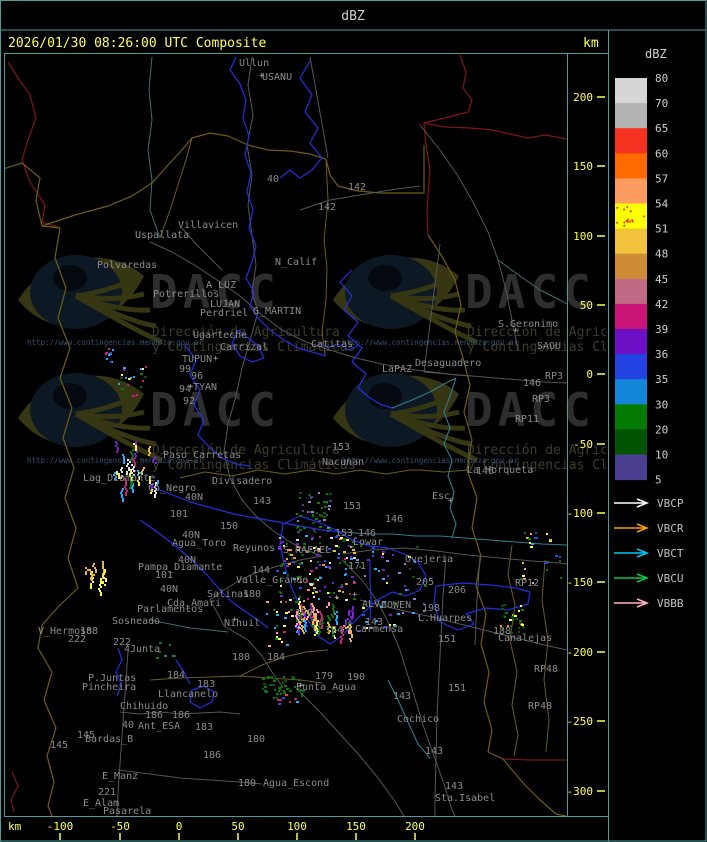  Describe the element at coordinates (185, 389) in the screenshot. I see `map-label: 94` at that location.